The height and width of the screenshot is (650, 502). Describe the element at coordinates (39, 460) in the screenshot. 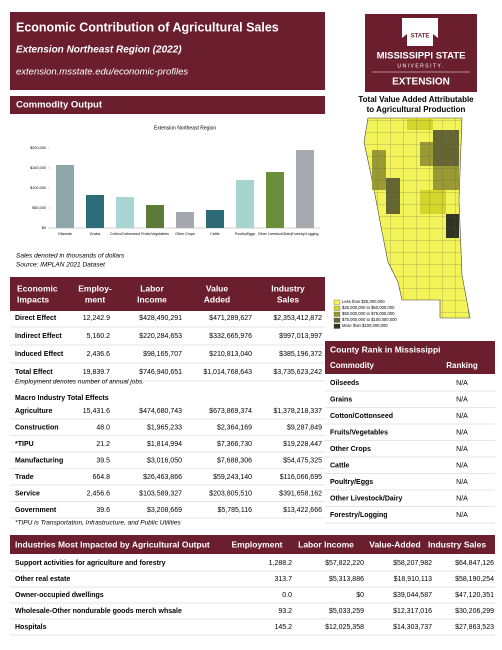

I see `table-cell: Manufacturing` at that location.